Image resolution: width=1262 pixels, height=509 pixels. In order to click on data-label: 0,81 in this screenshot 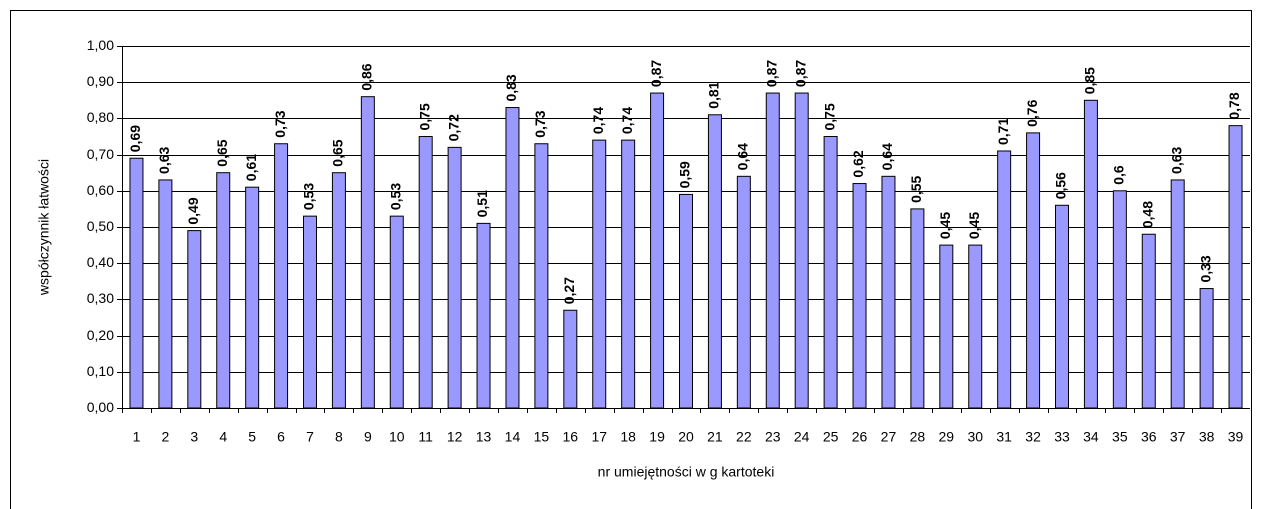, I will do `click(714, 94)`.